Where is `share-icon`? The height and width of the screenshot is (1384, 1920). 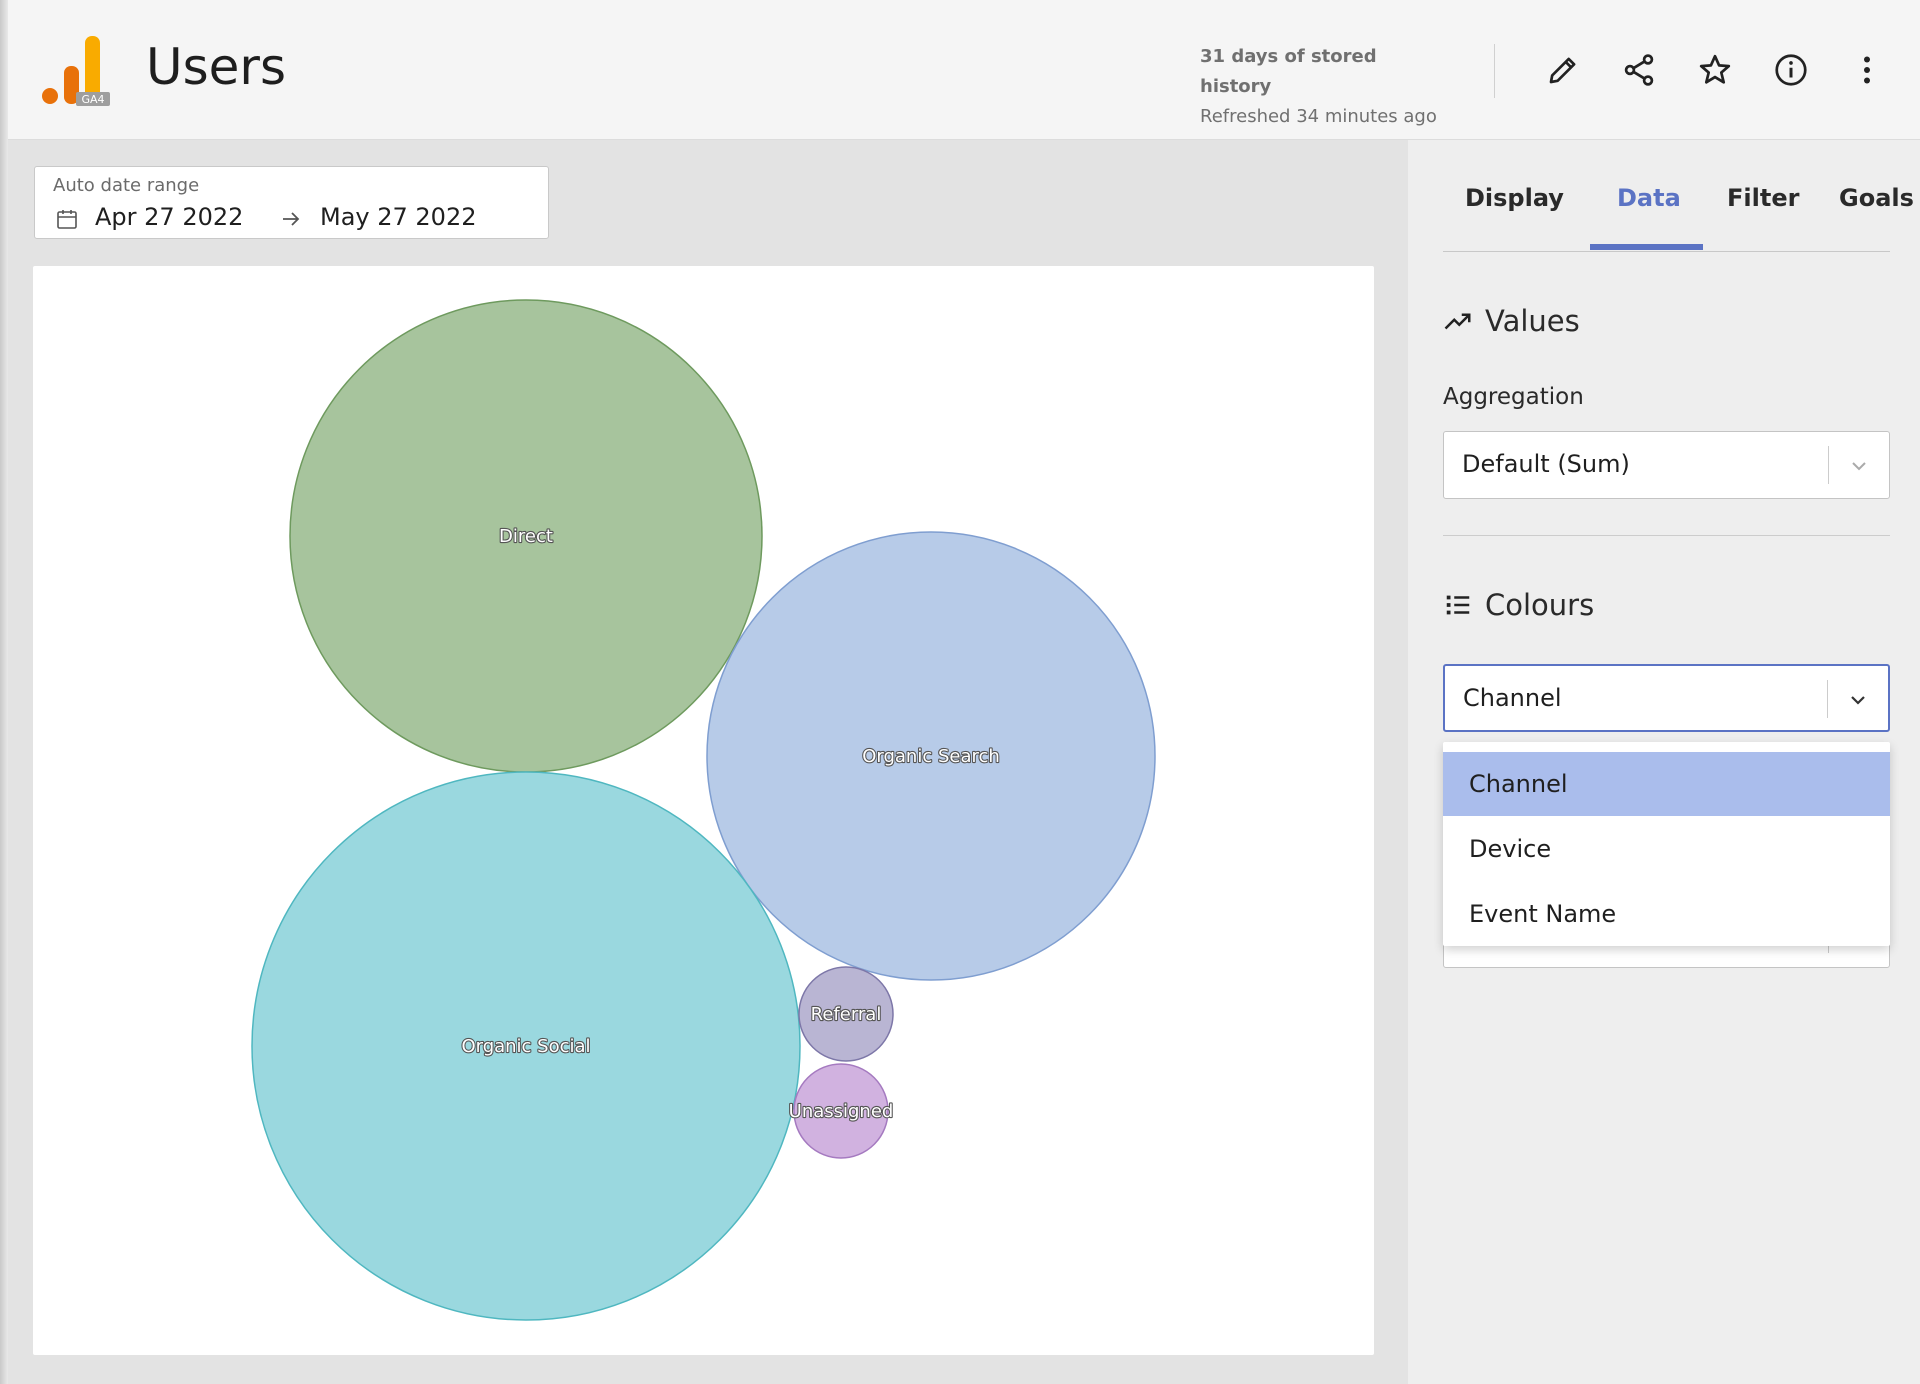 share-icon is located at coordinates (1639, 70).